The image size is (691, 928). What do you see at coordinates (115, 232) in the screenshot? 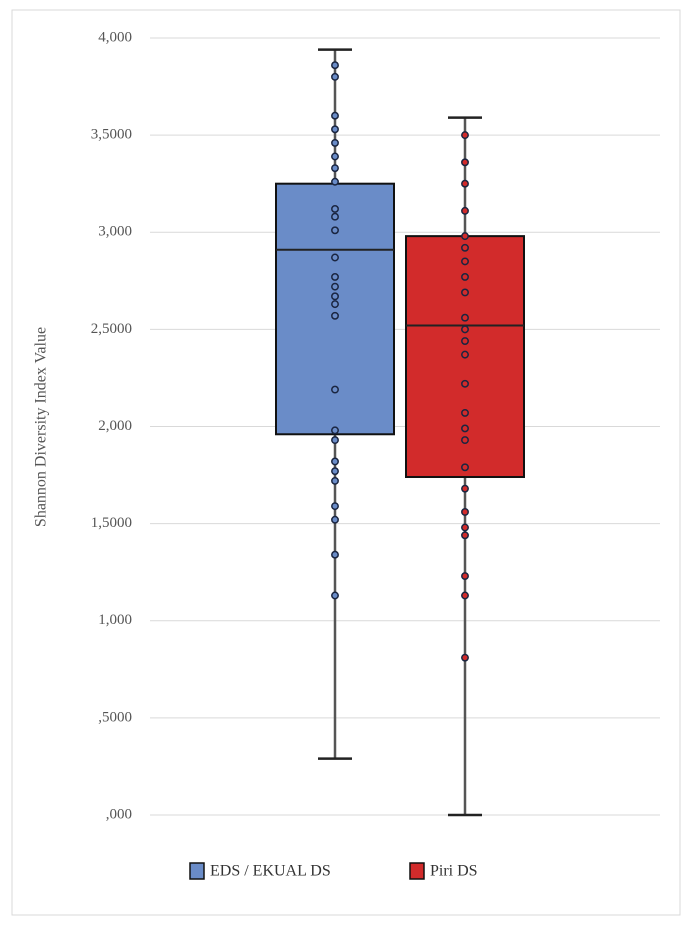
I see `y-tick-label: 3,000` at bounding box center [115, 232].